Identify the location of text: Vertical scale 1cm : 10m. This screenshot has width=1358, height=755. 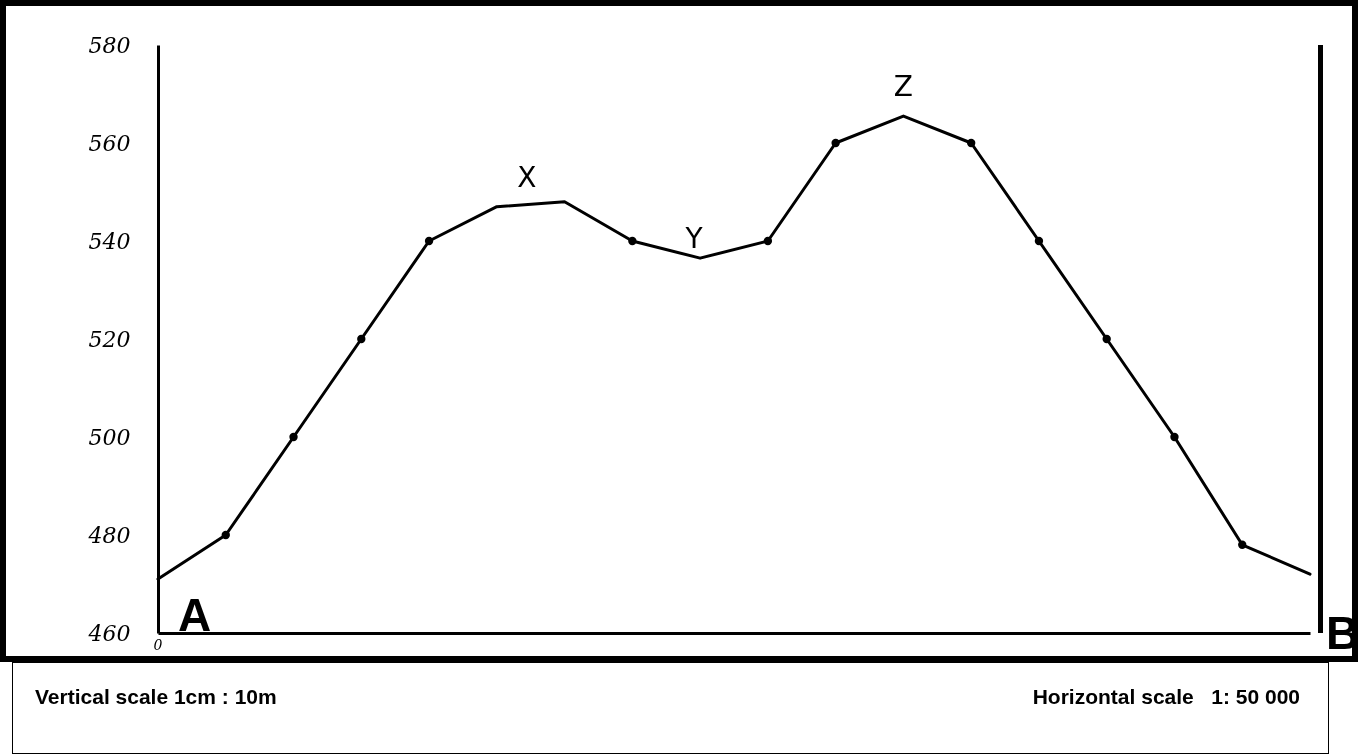
(156, 697).